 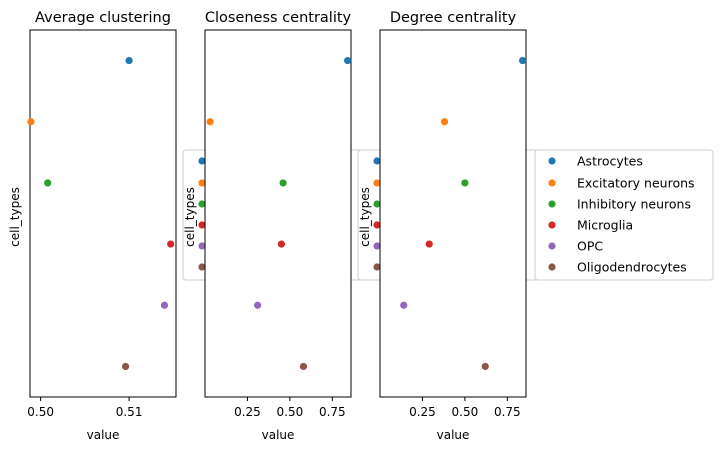 I want to click on legend-entry: Astrocytes, so click(x=610, y=161).